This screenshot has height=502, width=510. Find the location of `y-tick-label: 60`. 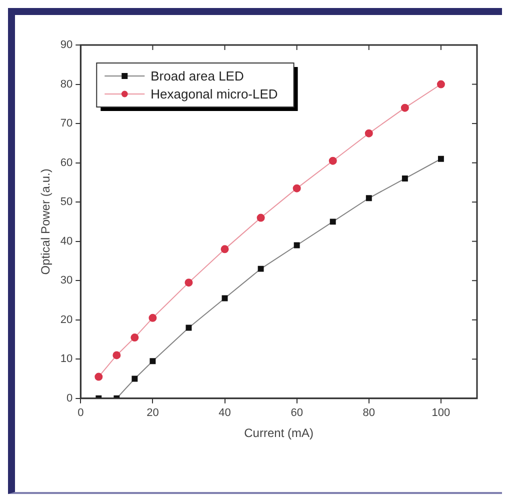

y-tick-label: 60 is located at coordinates (66, 162).